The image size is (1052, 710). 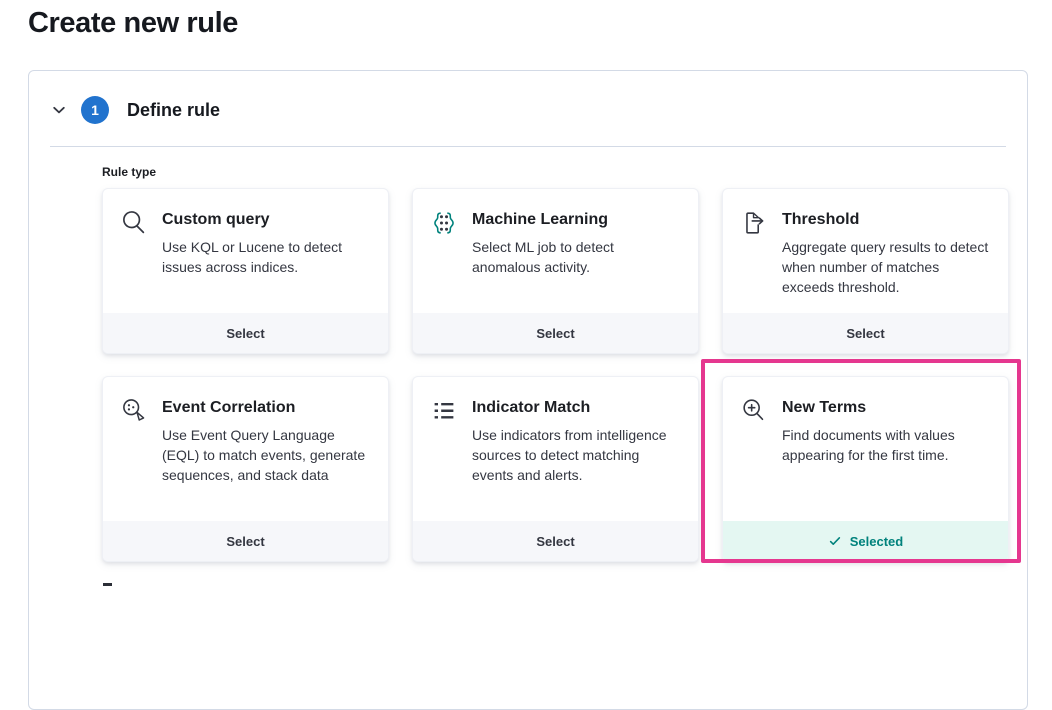 I want to click on card-title: Event Correlation, so click(x=229, y=407).